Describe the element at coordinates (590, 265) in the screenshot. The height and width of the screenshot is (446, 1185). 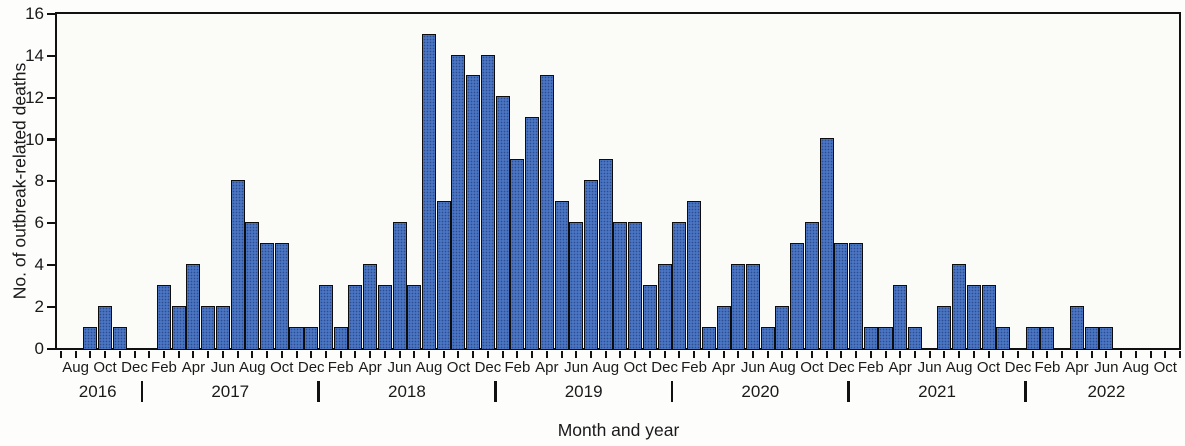
I see `bar-jul-2019` at that location.